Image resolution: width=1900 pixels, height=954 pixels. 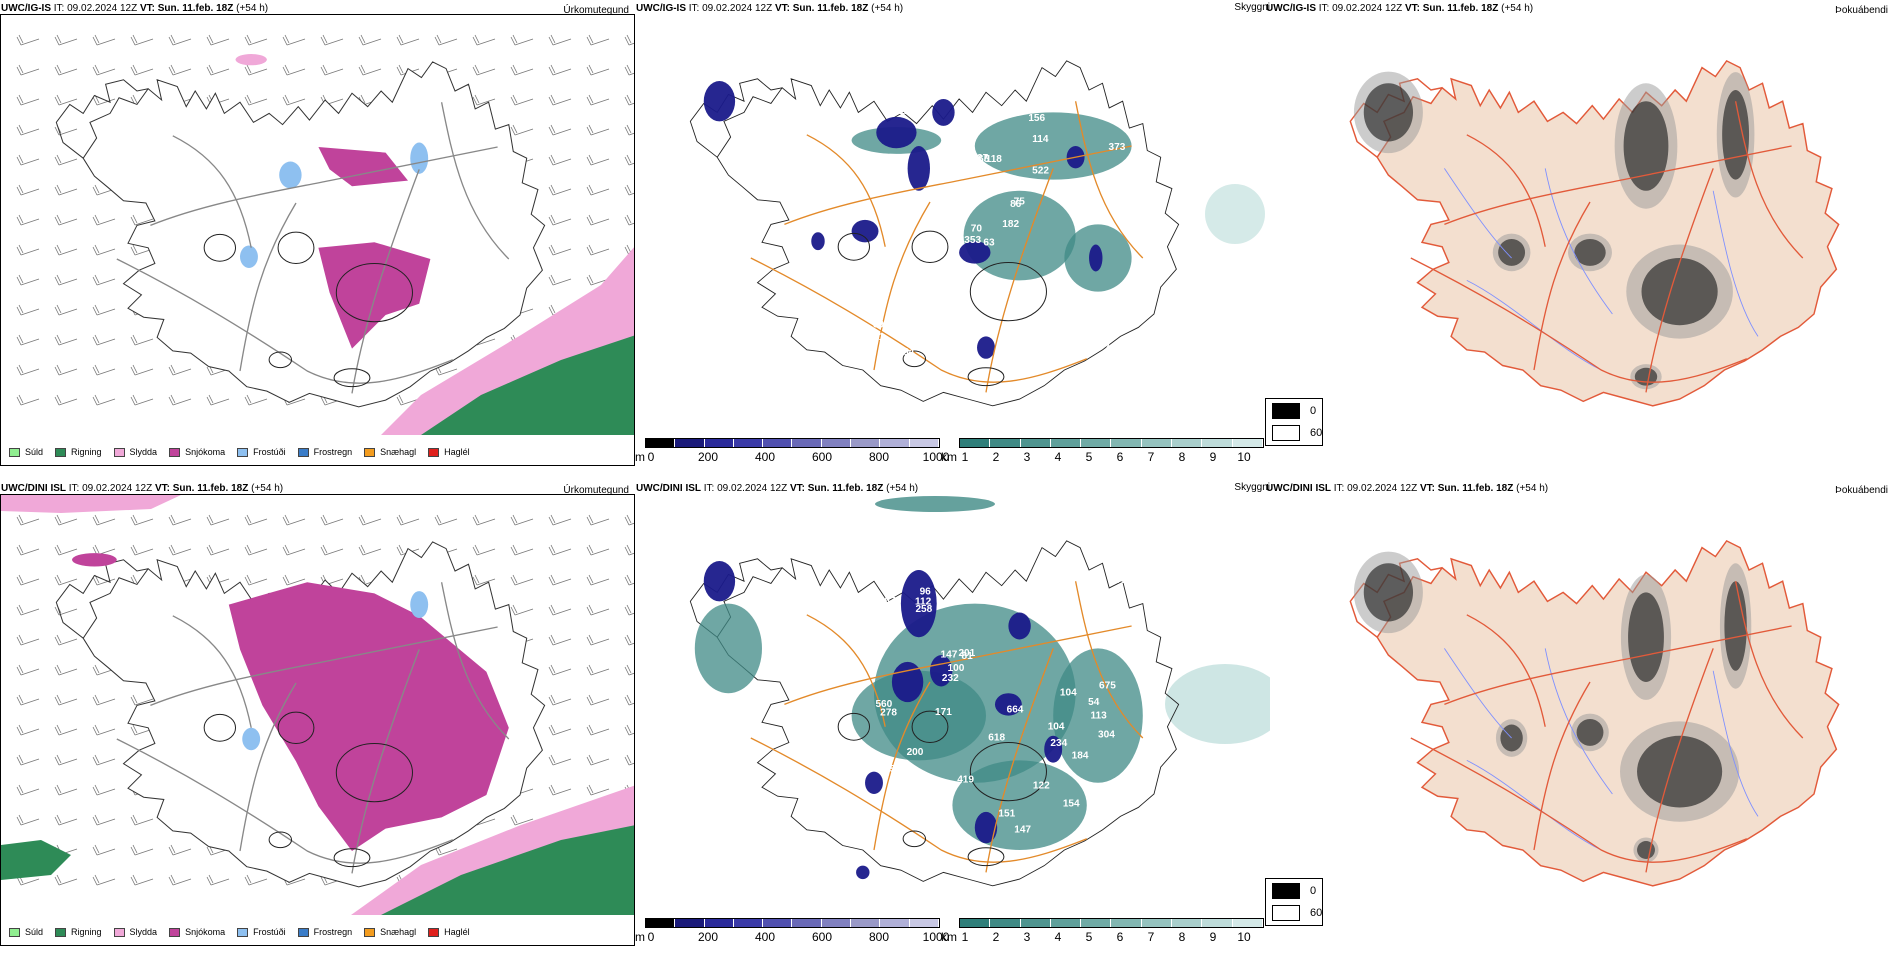 I want to click on visibility-value-label: 10, so click(x=890, y=806).